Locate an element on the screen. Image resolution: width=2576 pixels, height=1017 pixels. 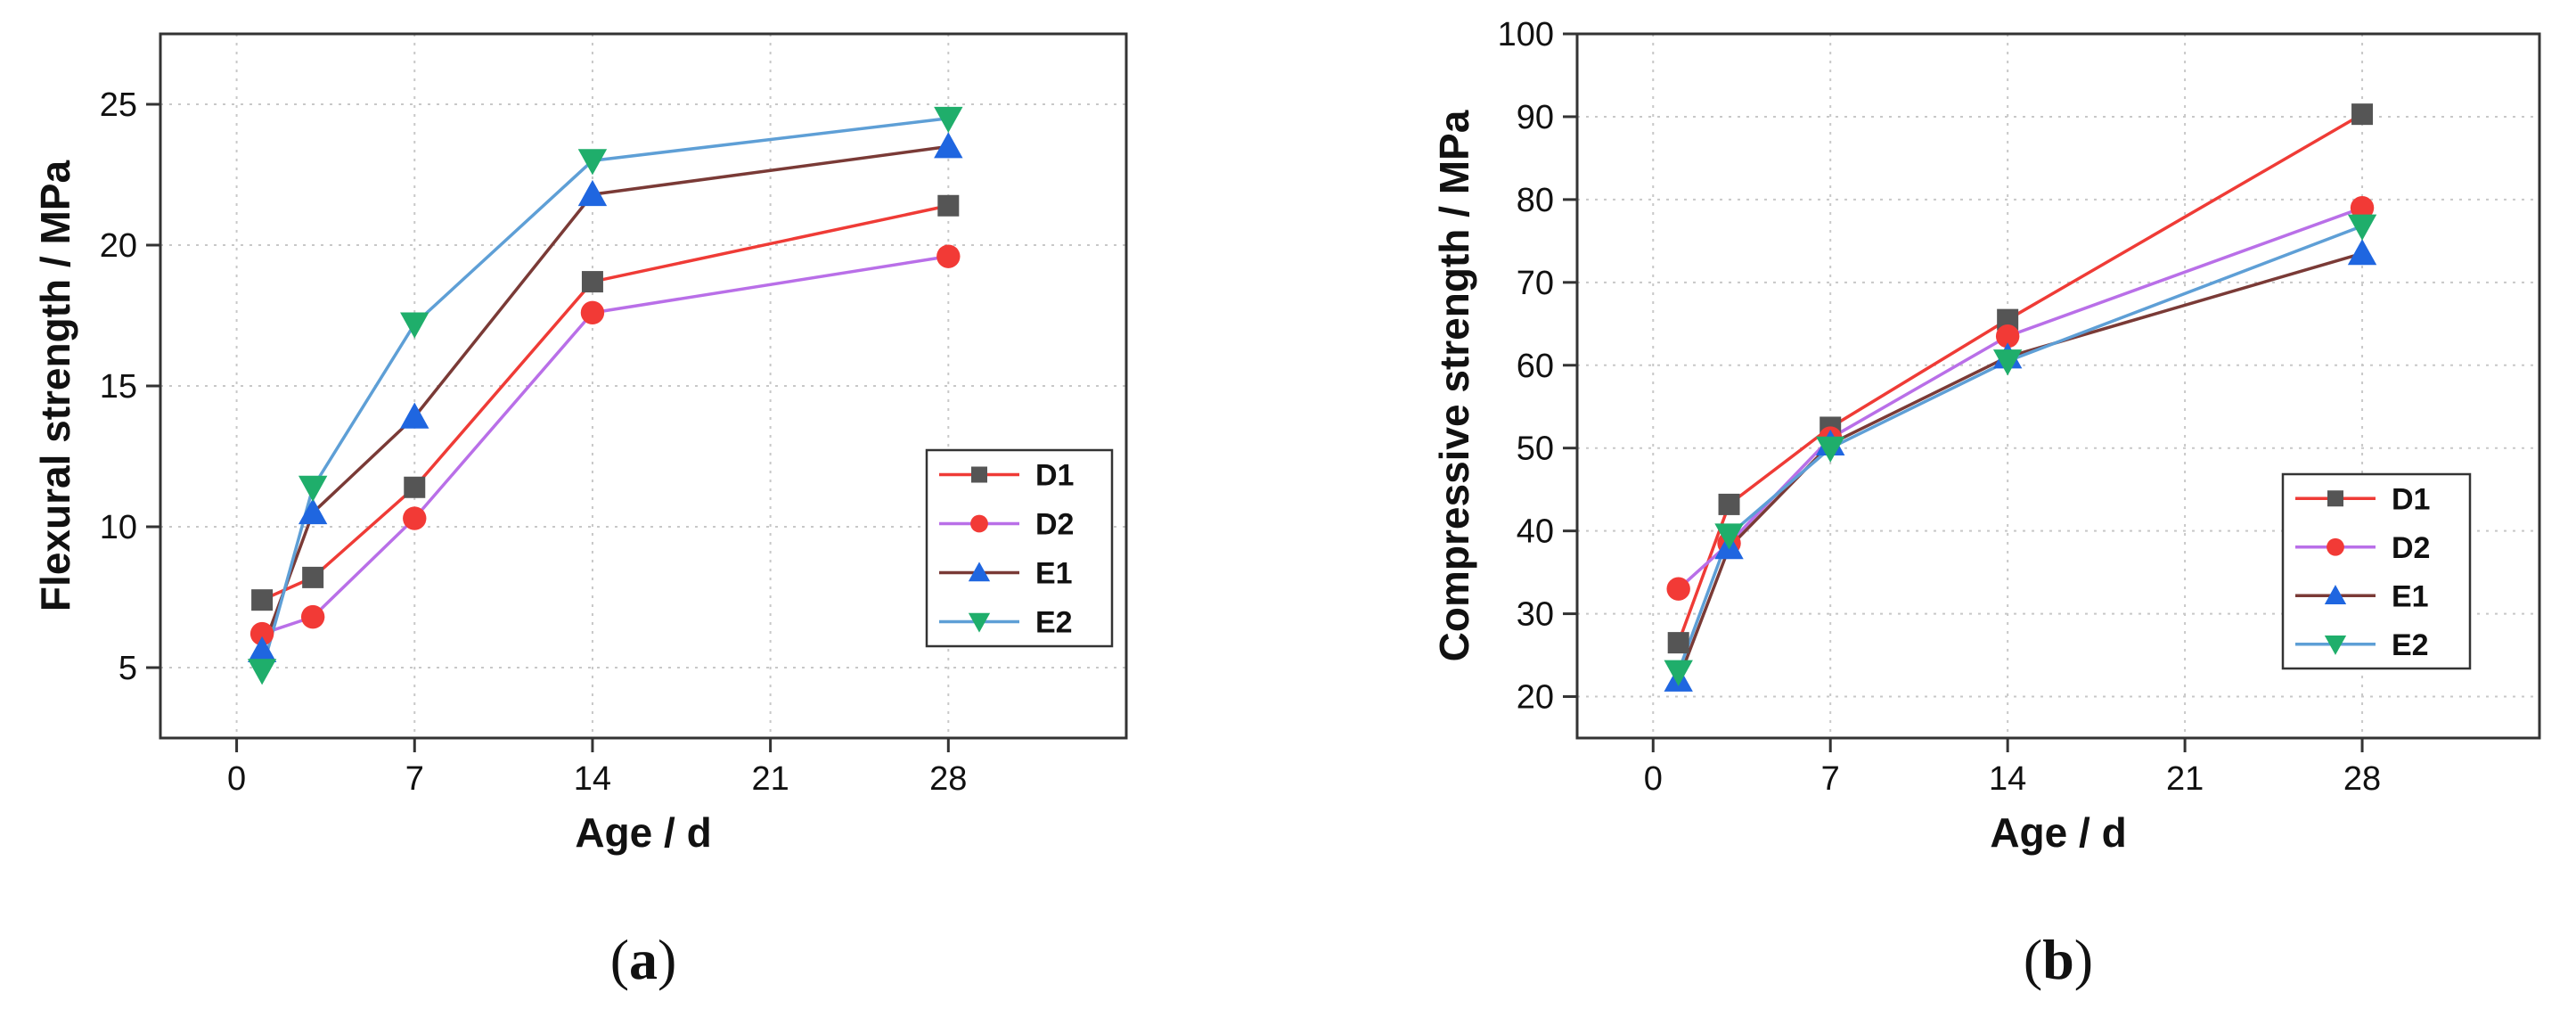
chart-a-legend-d2-marker is located at coordinates (979, 523).